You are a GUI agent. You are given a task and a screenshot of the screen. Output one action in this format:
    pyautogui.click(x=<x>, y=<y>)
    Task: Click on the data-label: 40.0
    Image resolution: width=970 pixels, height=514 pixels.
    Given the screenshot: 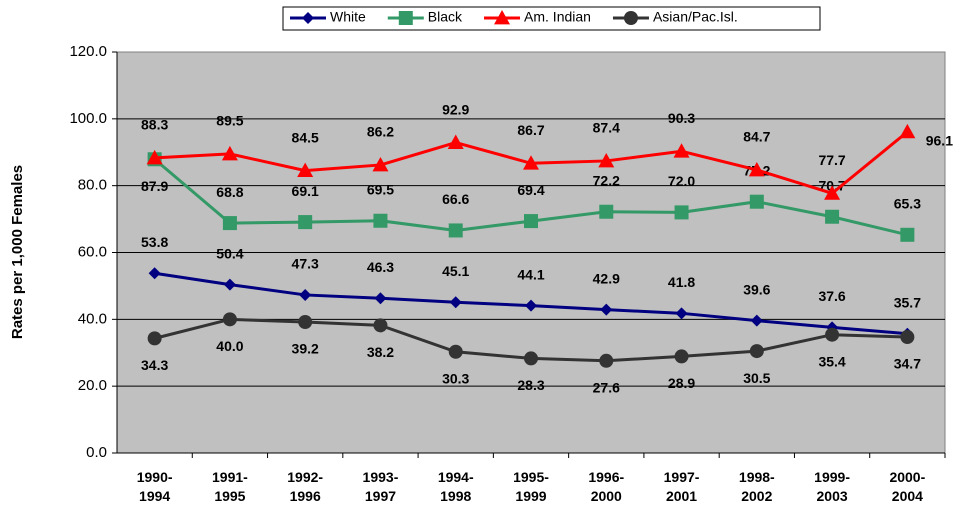 What is the action you would take?
    pyautogui.click(x=229, y=346)
    